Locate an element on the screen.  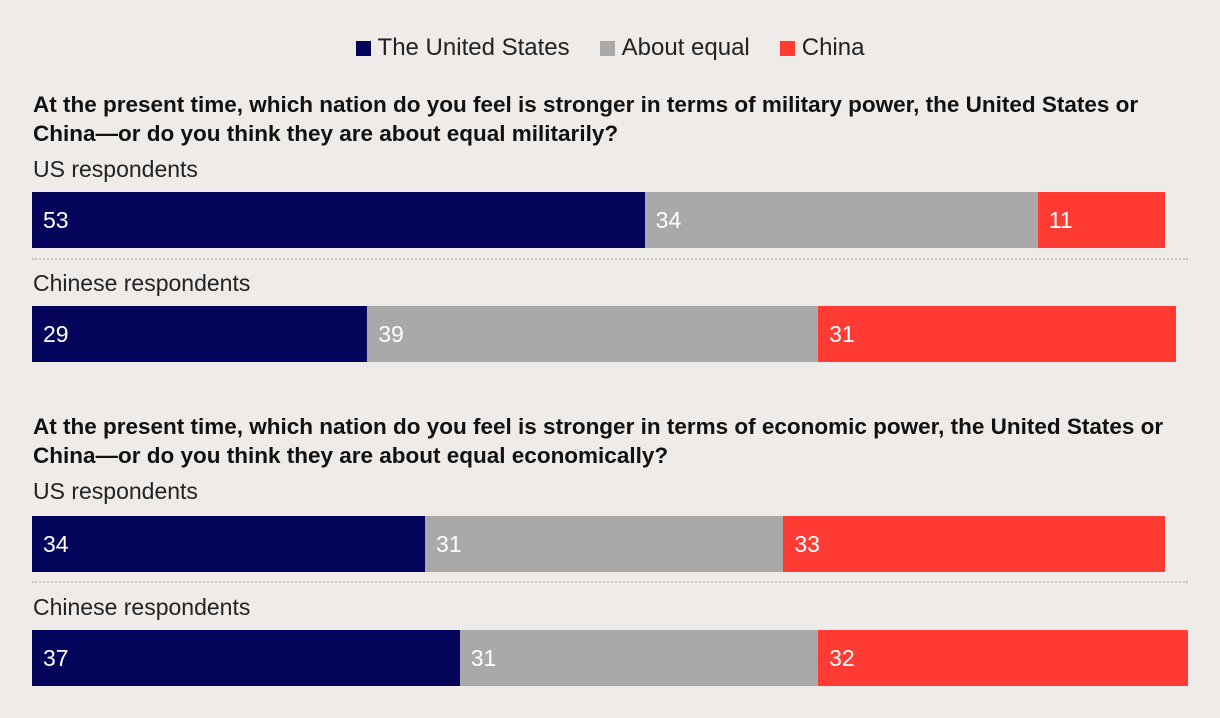
legend-item-china: China is located at coordinates (822, 48).